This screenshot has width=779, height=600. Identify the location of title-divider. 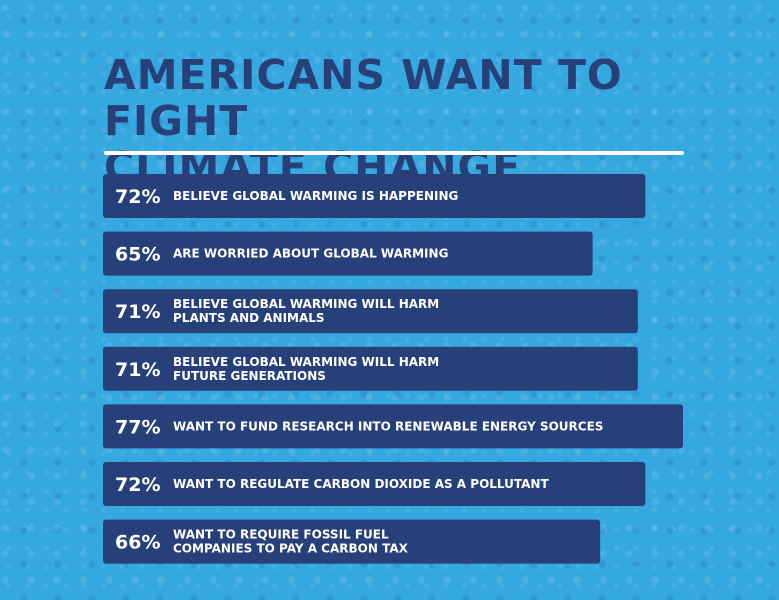
(394, 153).